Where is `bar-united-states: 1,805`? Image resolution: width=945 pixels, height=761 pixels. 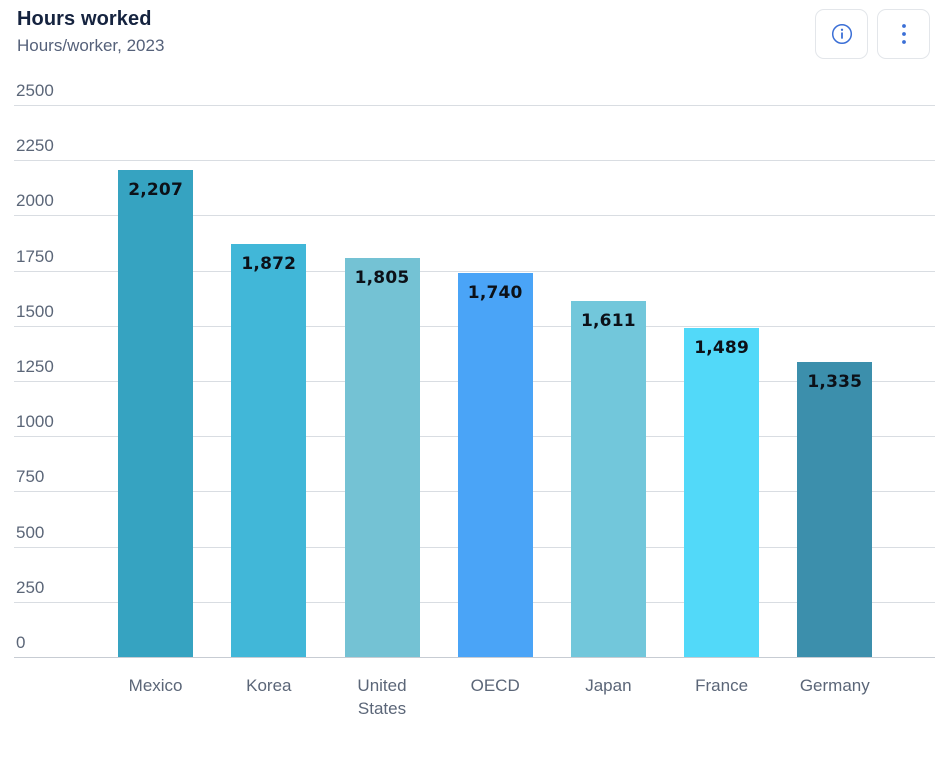
bar-united-states: 1,805 is located at coordinates (382, 457).